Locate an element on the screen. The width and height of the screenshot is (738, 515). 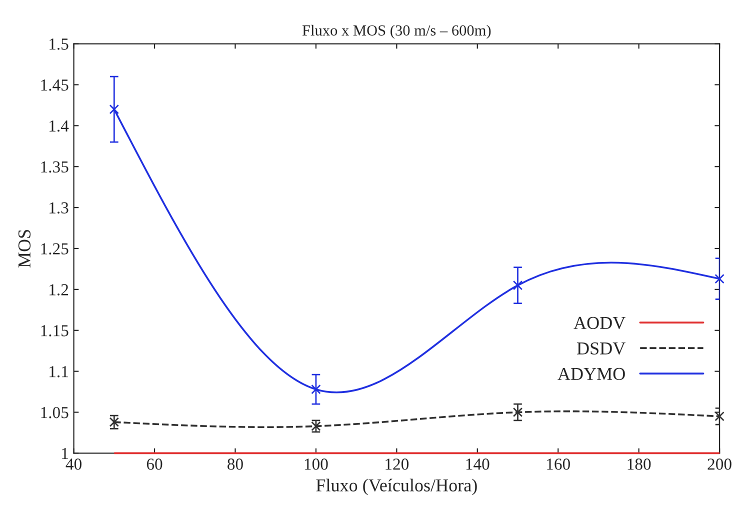
legend-label: DSDV is located at coordinates (601, 348).